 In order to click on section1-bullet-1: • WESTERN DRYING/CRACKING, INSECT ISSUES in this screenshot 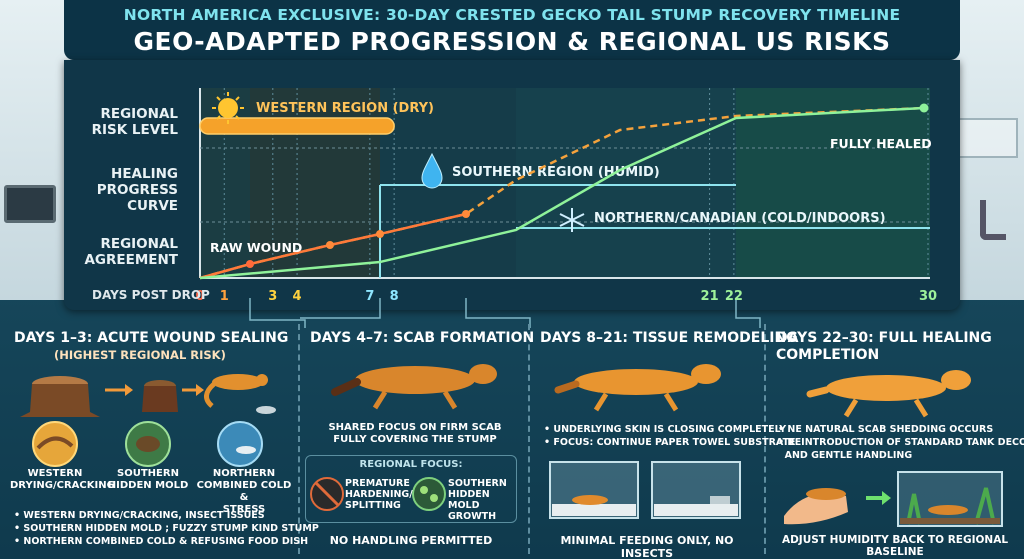, I will do `click(139, 515)`.